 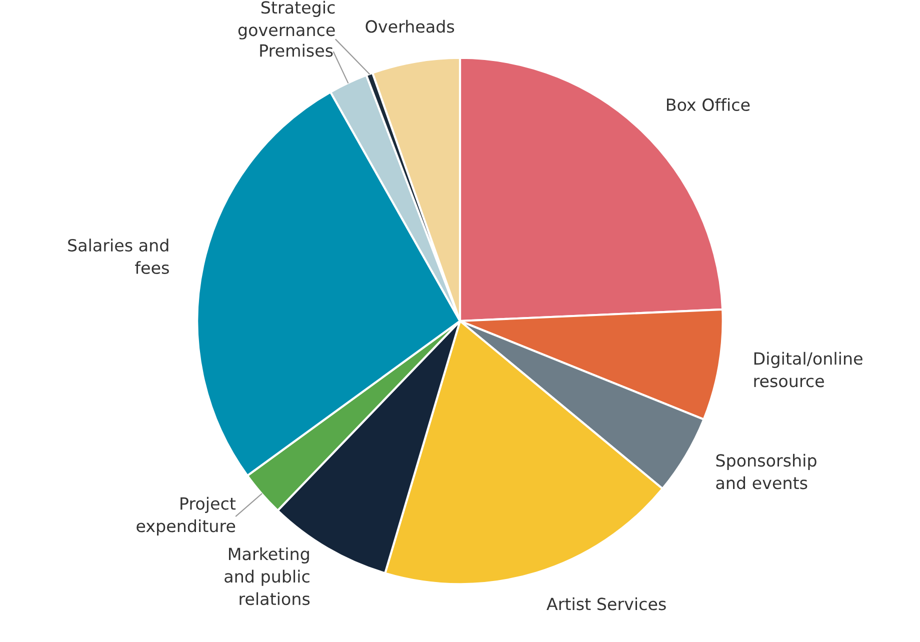 What do you see at coordinates (808, 370) in the screenshot?
I see `slice-label: Digital/online resource` at bounding box center [808, 370].